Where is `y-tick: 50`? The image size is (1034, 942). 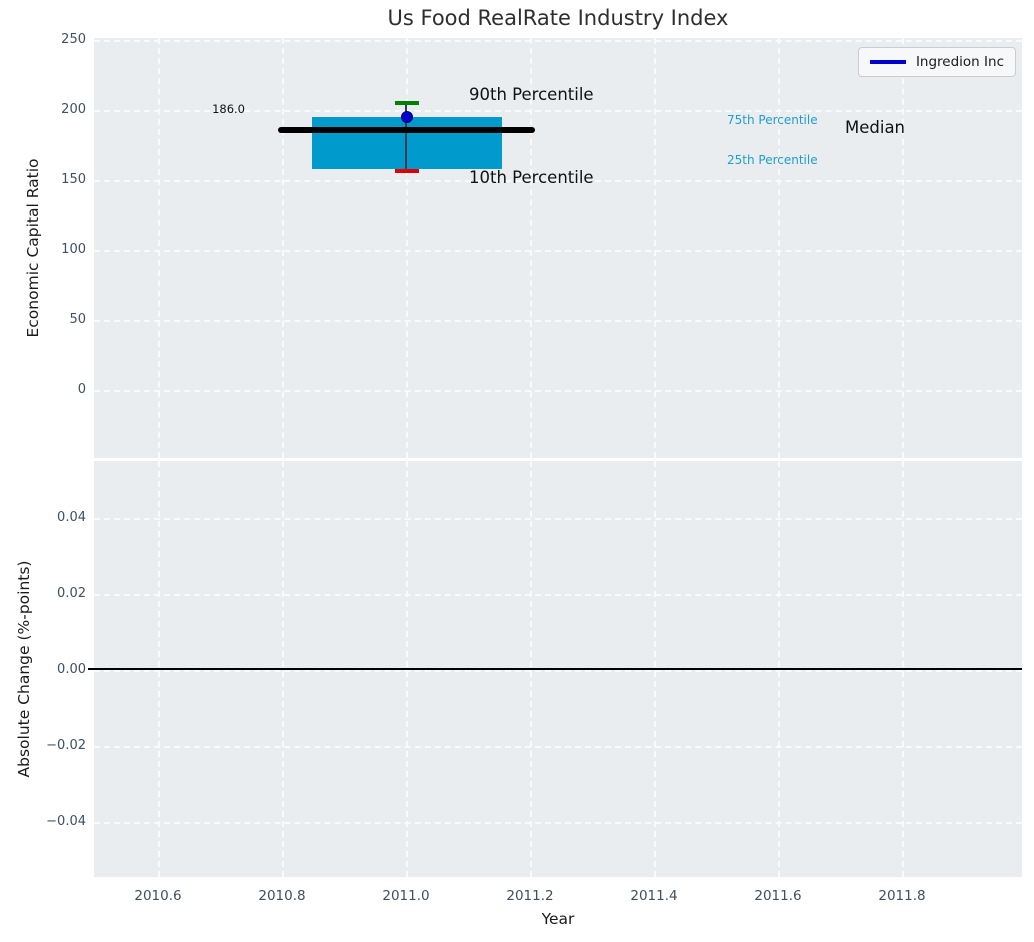 y-tick: 50 is located at coordinates (77, 319).